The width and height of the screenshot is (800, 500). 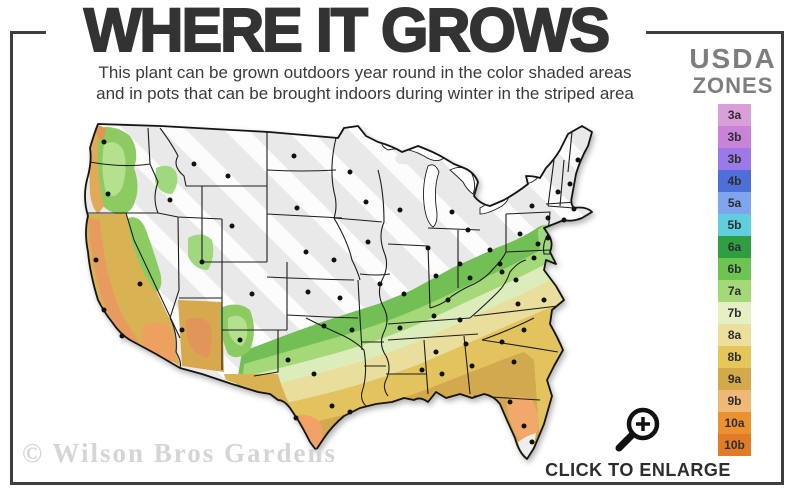 What do you see at coordinates (733, 85) in the screenshot?
I see `legend-title-zones: ZONES` at bounding box center [733, 85].